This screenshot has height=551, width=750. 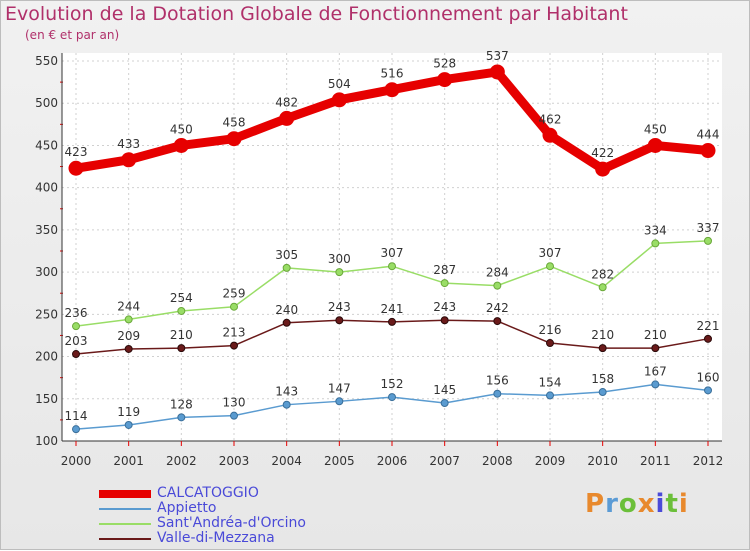 I want to click on data-label: 236, so click(x=76, y=313).